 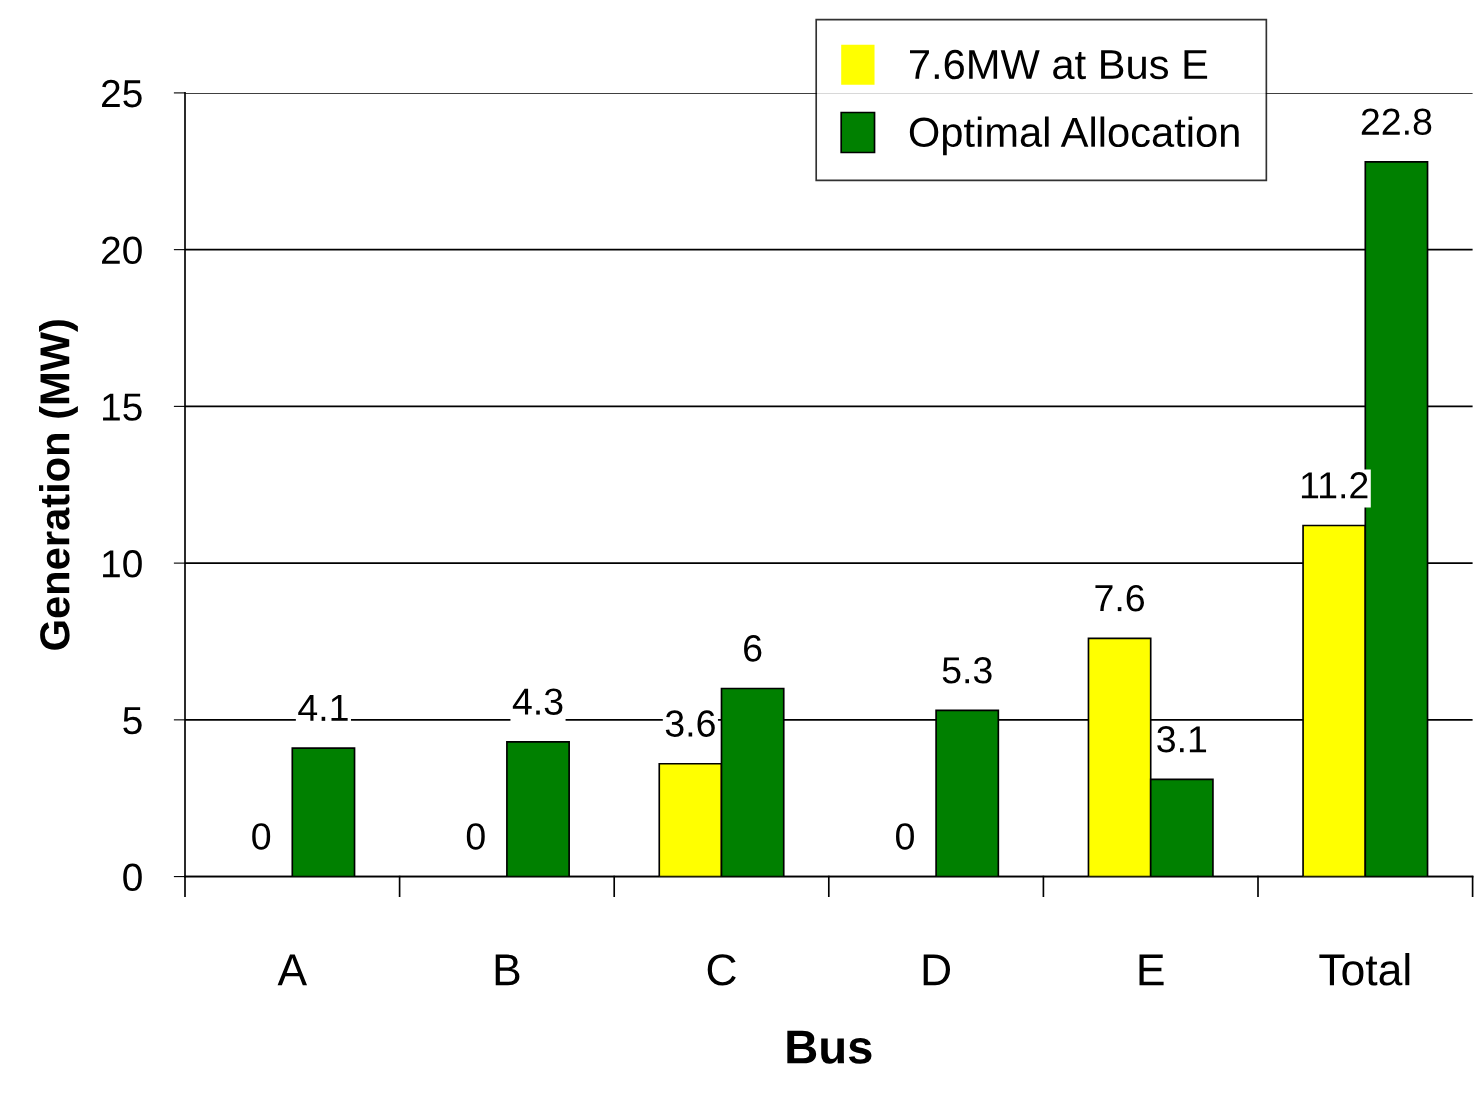 What do you see at coordinates (1364, 969) in the screenshot?
I see `x-tick-label: Total` at bounding box center [1364, 969].